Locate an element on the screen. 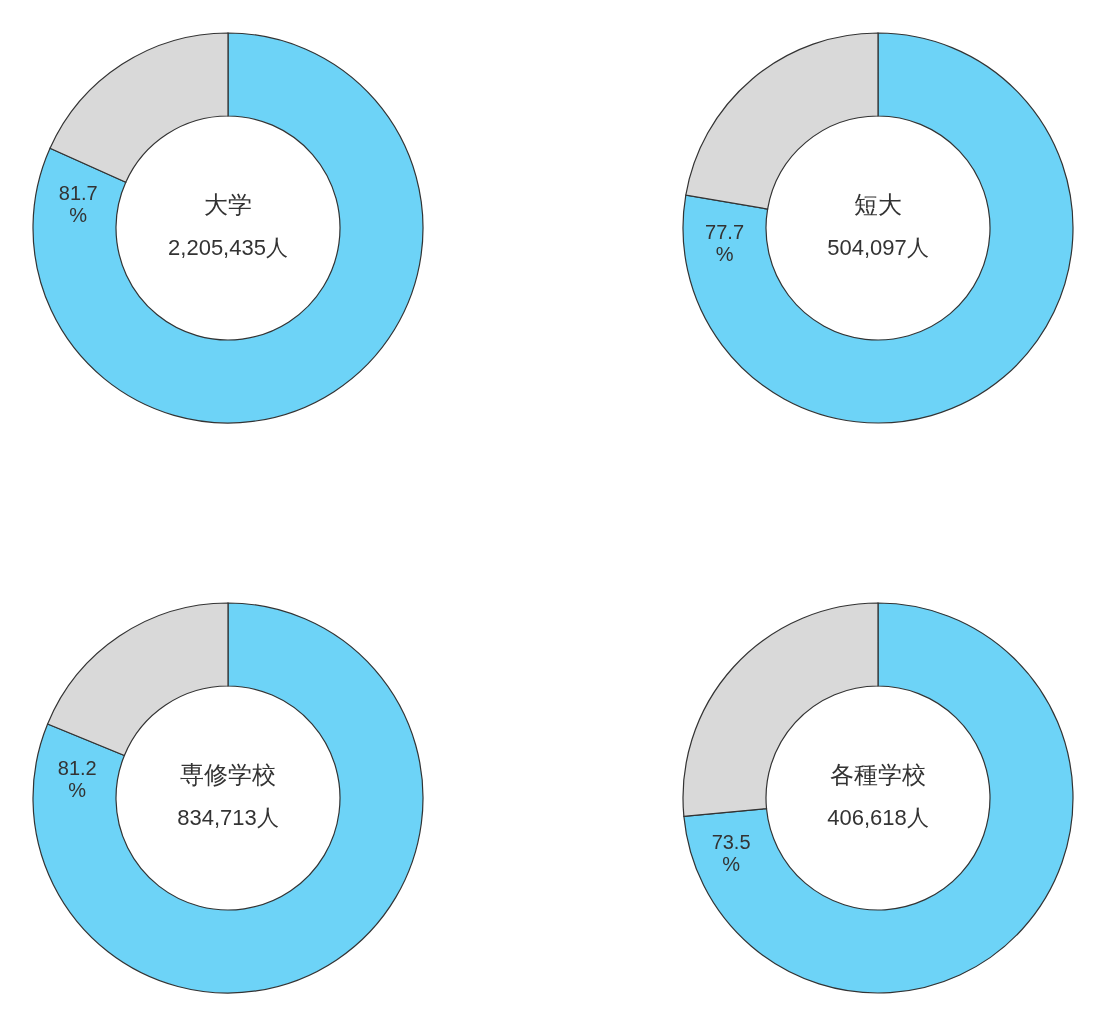  data-label: 73.5 % is located at coordinates (731, 852).